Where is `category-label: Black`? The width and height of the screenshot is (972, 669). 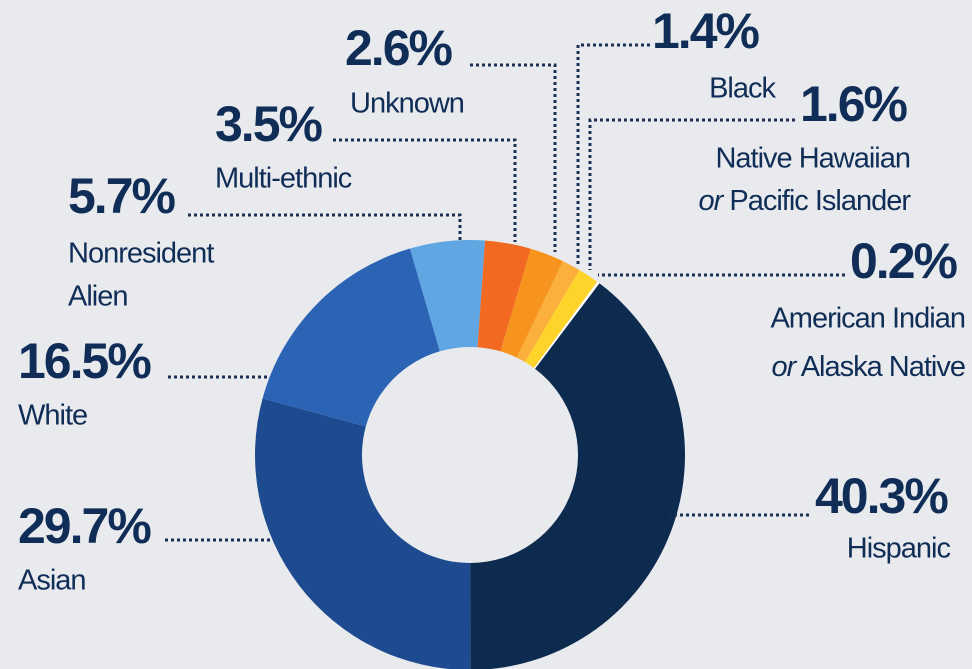 category-label: Black is located at coordinates (742, 89).